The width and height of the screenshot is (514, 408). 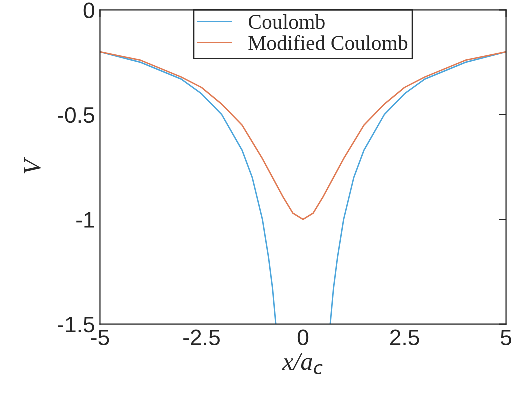 What do you see at coordinates (76, 115) in the screenshot?
I see `y-tick-label: -0.5` at bounding box center [76, 115].